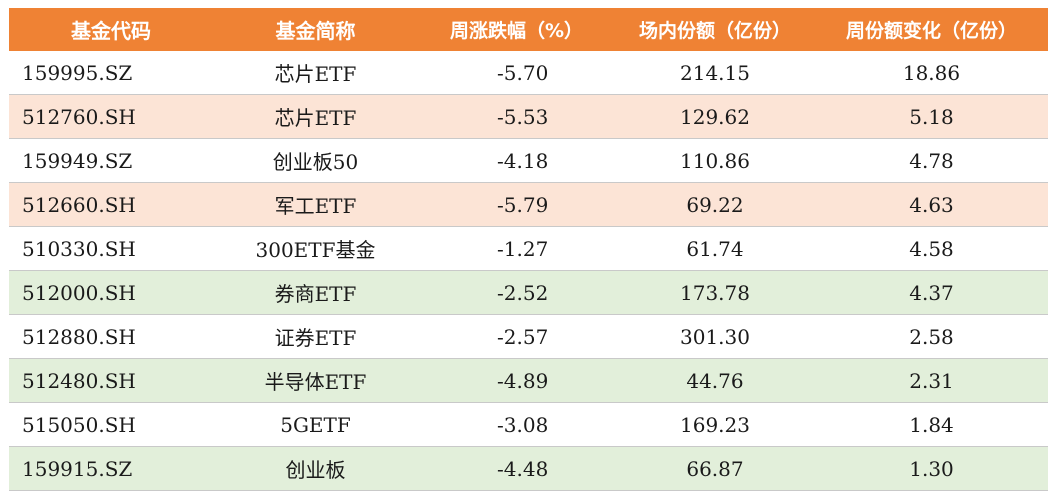 Image resolution: width=1058 pixels, height=502 pixels. Describe the element at coordinates (931, 336) in the screenshot. I see `weekly-share-change-cell: 2.58` at that location.